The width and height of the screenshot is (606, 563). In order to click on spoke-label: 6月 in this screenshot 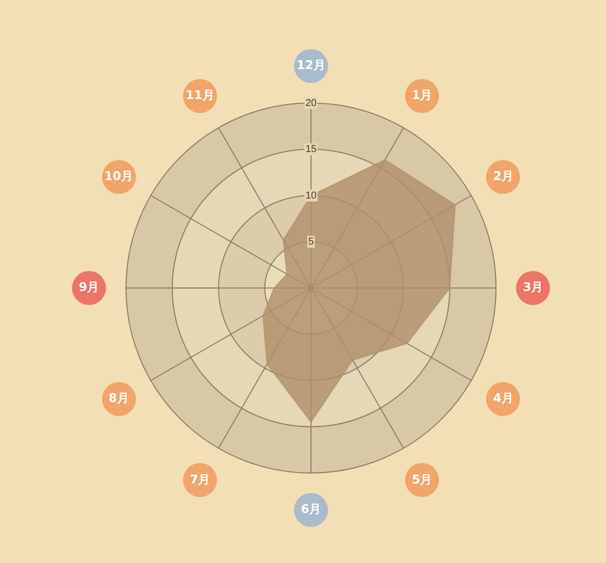, I will do `click(311, 509)`.